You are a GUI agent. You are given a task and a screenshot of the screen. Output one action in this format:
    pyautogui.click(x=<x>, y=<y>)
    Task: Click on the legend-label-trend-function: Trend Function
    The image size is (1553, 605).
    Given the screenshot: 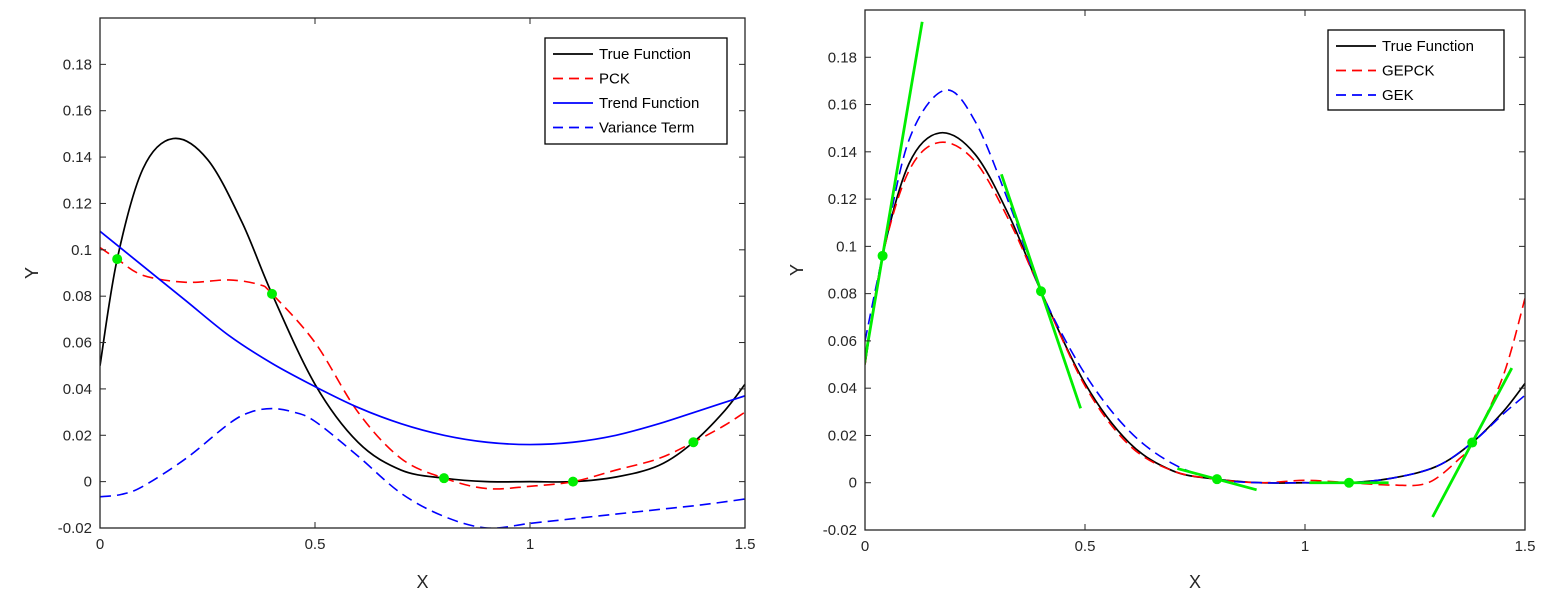 What is the action you would take?
    pyautogui.click(x=649, y=103)
    